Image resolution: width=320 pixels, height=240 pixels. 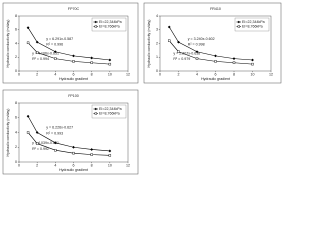 What do you see at coordinates (59, 39) in the screenshot?
I see `annotation: y = 6.291x-0.587` at bounding box center [59, 39].